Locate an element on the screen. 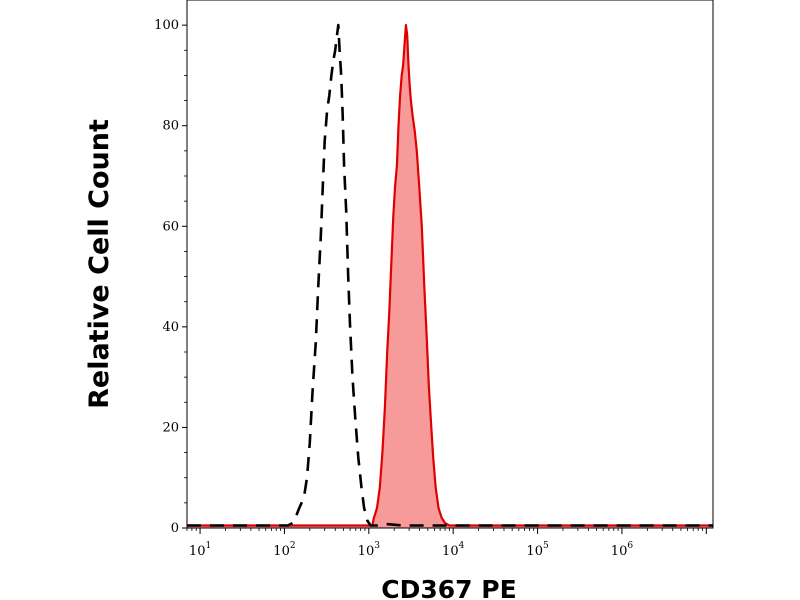 This screenshot has width=800, height=600. x-tick-exponent: 2 is located at coordinates (293, 546).